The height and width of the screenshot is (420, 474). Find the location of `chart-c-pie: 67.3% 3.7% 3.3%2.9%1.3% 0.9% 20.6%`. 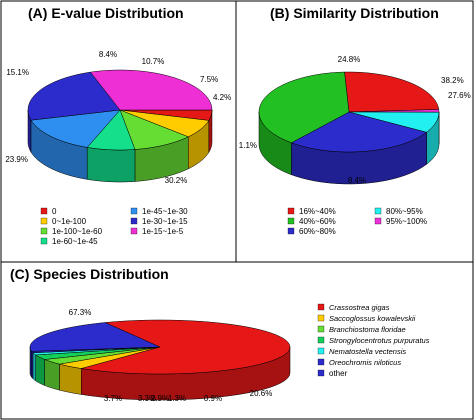

chart-c-pie: 67.3% 3.7% 3.3%2.9%1.3% 0.9% 20.6% is located at coordinates (160, 355).